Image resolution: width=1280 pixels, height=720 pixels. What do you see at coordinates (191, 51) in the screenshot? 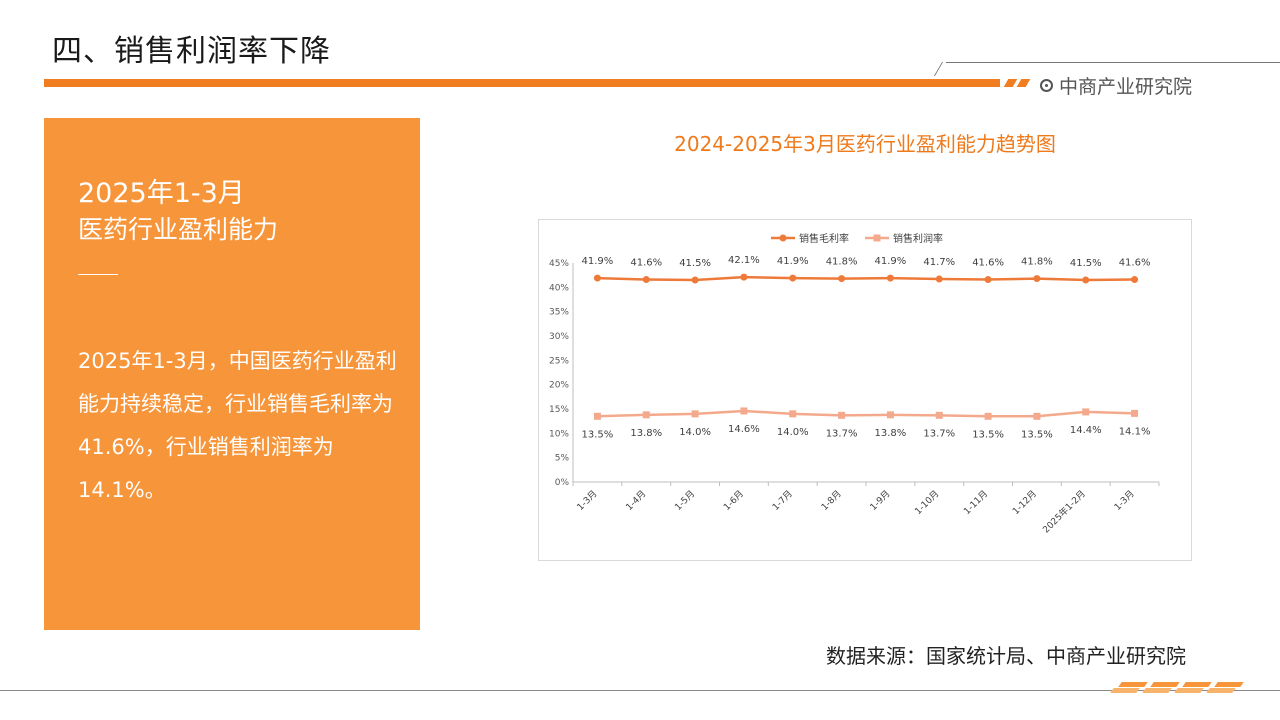
I see `page-title: 四、销售利润率下降` at bounding box center [191, 51].